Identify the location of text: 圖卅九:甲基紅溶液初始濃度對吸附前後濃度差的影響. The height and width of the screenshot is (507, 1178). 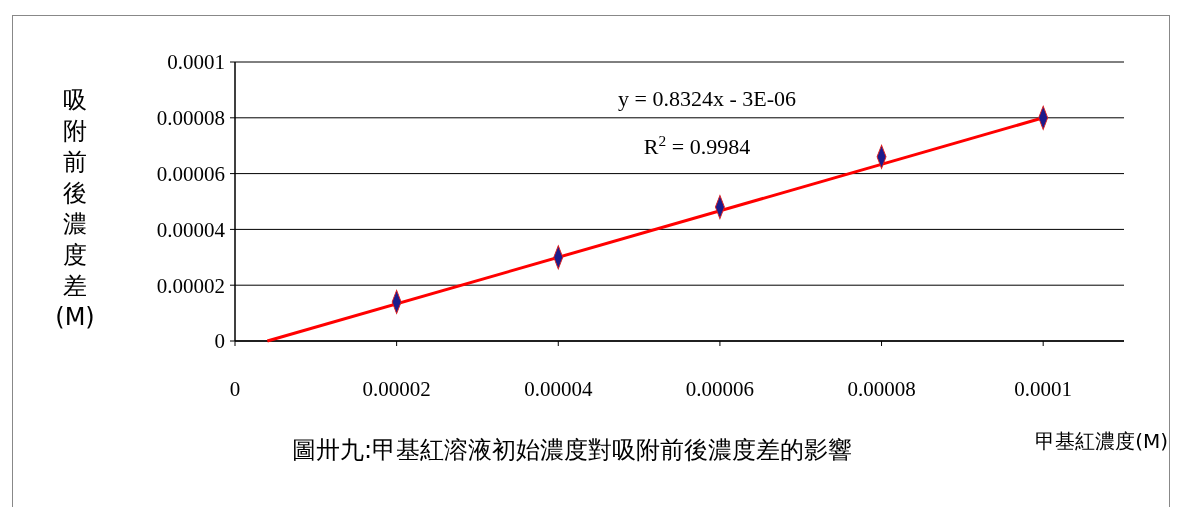
(572, 450).